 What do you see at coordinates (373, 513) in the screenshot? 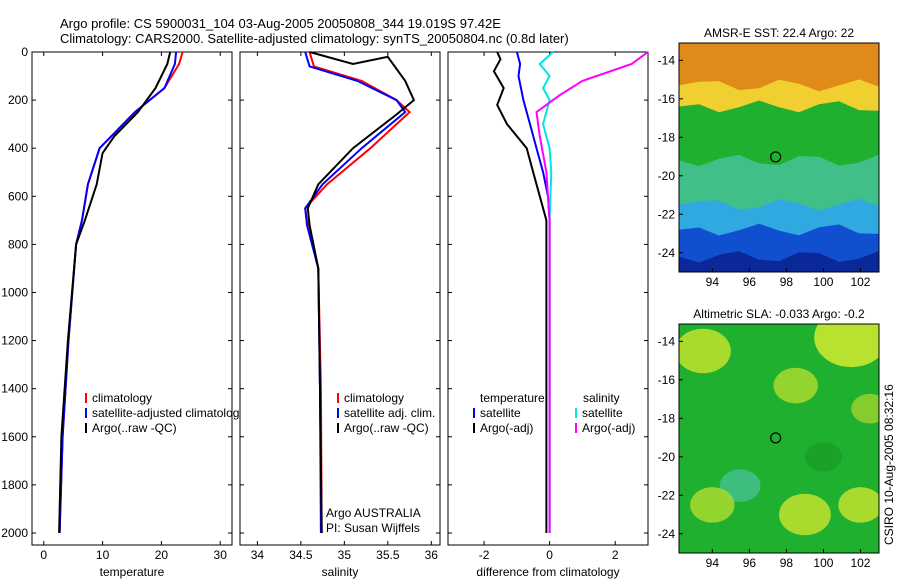
I see `annotation-line-1: Argo AUSTRALIA` at bounding box center [373, 513].